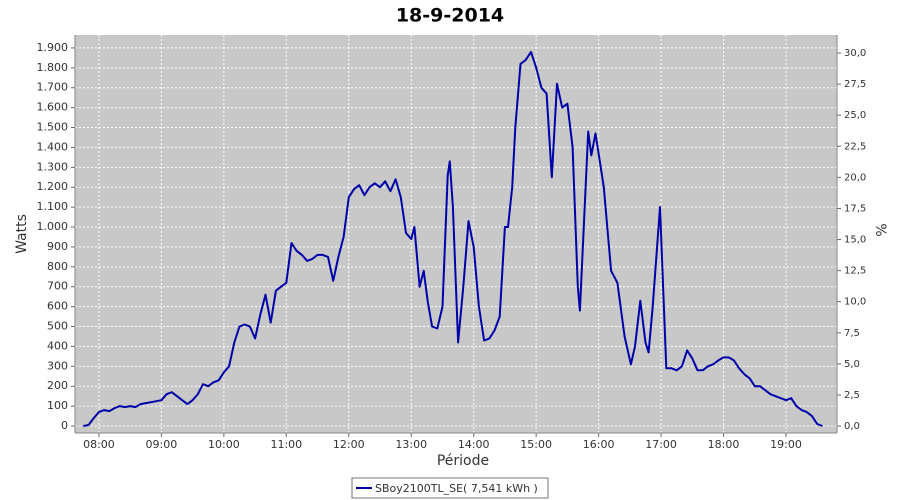 This screenshot has width=900, height=500. Describe the element at coordinates (786, 444) in the screenshot. I see `x-tick-label: 19:00` at that location.